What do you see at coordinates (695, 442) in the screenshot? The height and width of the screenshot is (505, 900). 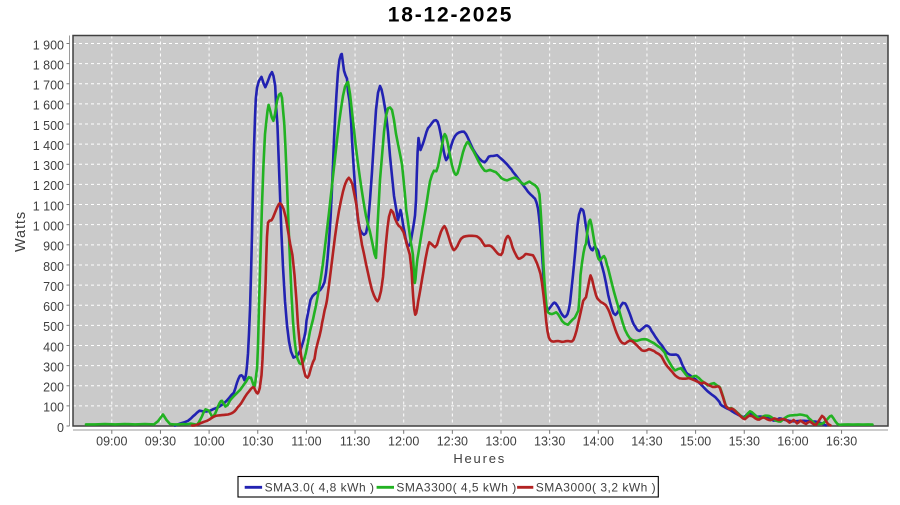 I see `svg-text: 15:00` at bounding box center [695, 442].